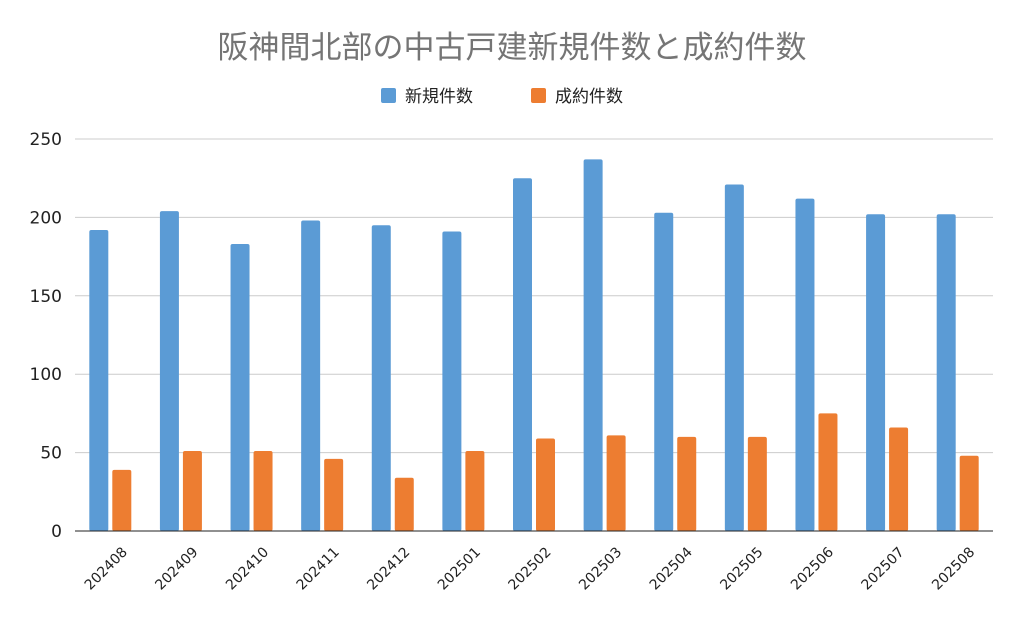 This screenshot has height=626, width=1024. Describe the element at coordinates (459, 568) in the screenshot. I see `x-tick-label: 202501` at that location.